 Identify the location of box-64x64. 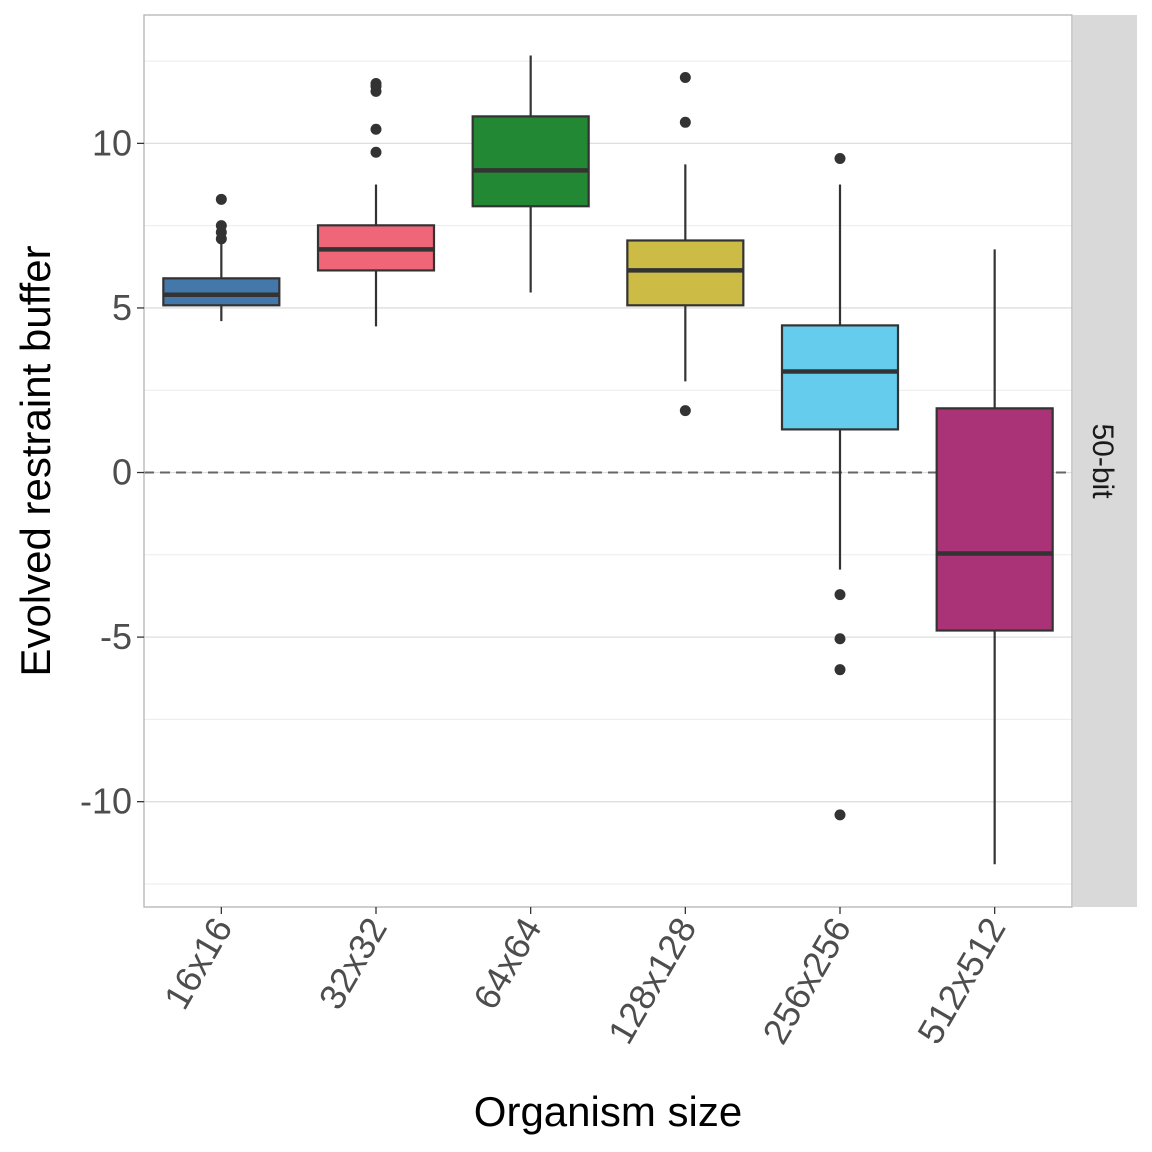
(530, 161).